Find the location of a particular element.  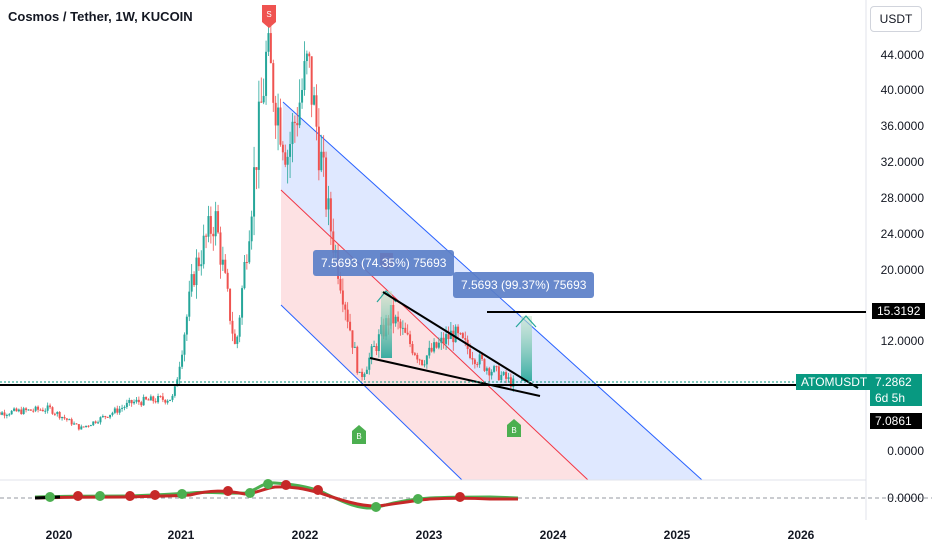

trendline-lower is located at coordinates (455, 377).